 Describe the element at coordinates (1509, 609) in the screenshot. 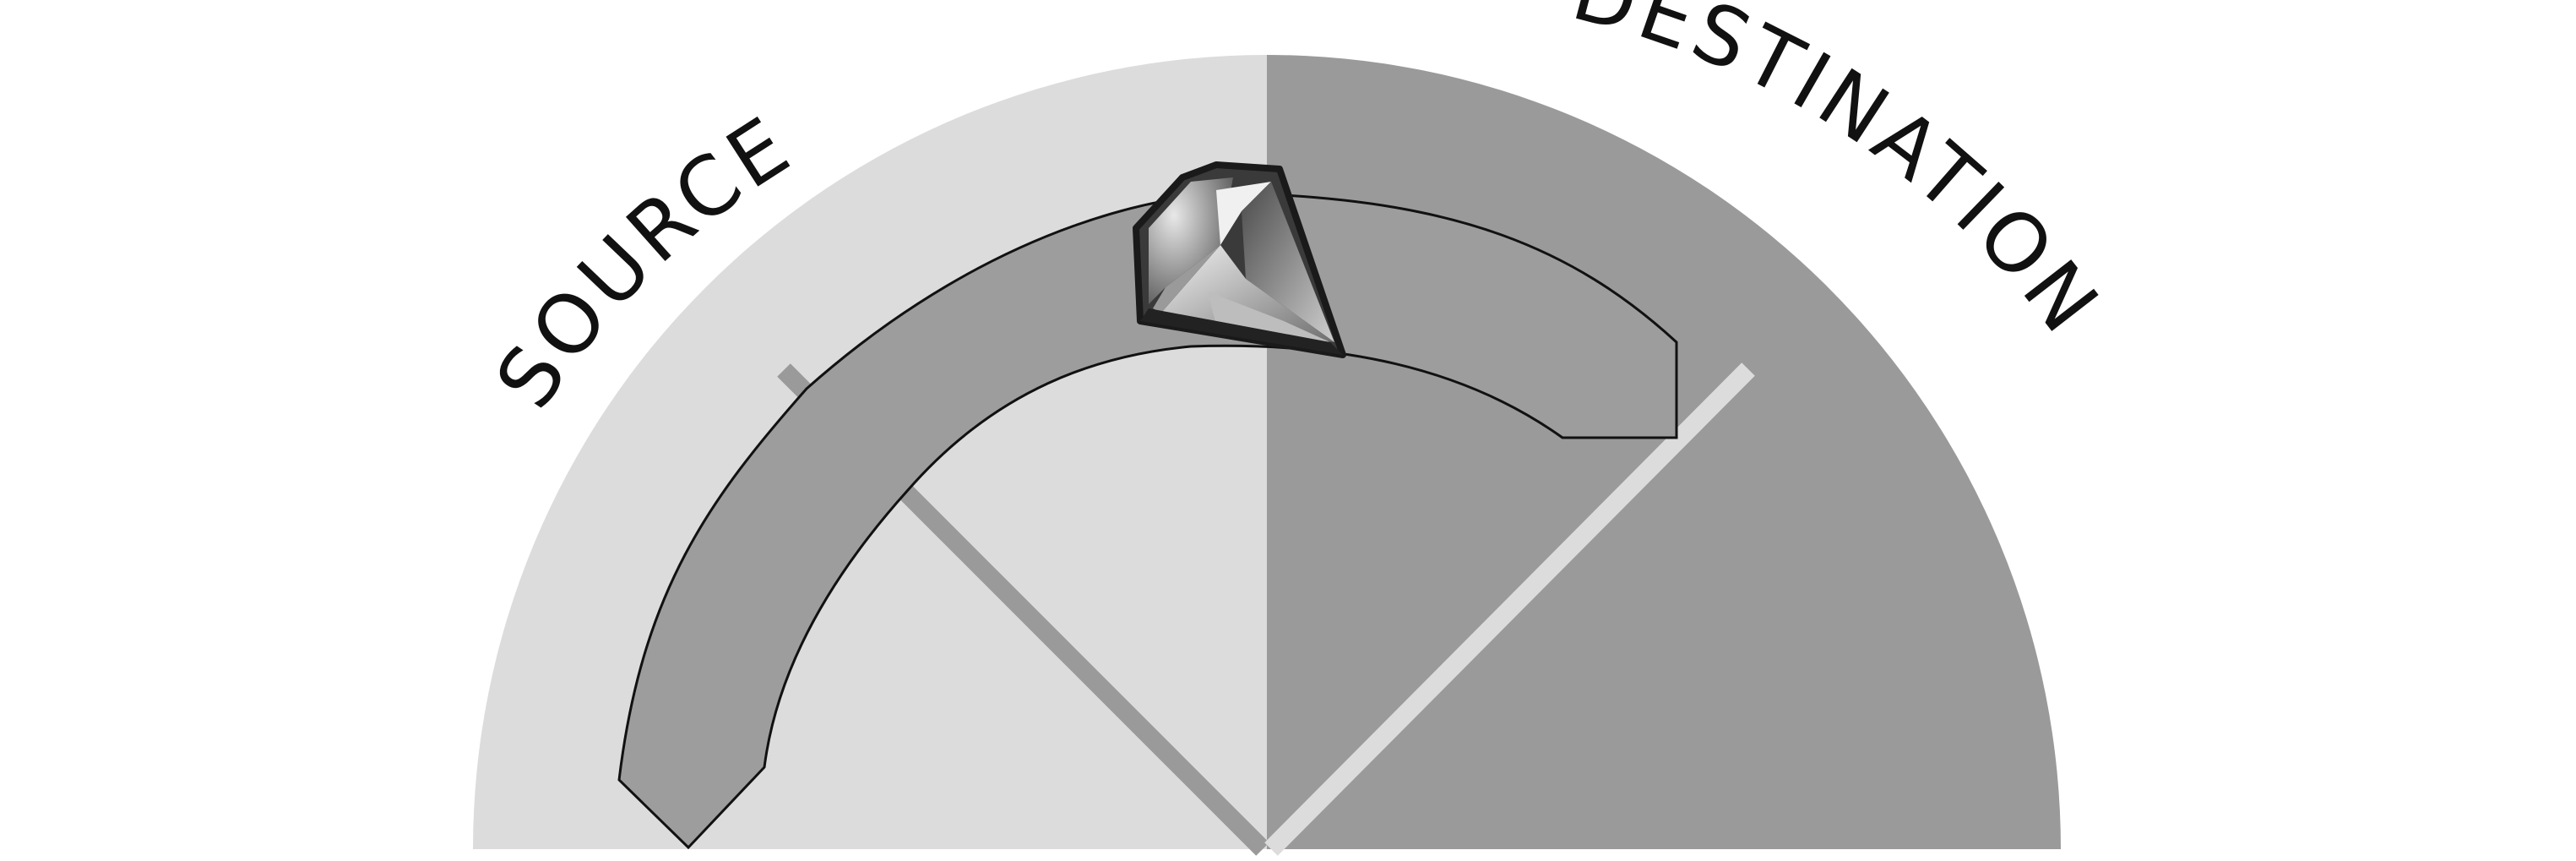

I see `destination-marker-line` at that location.